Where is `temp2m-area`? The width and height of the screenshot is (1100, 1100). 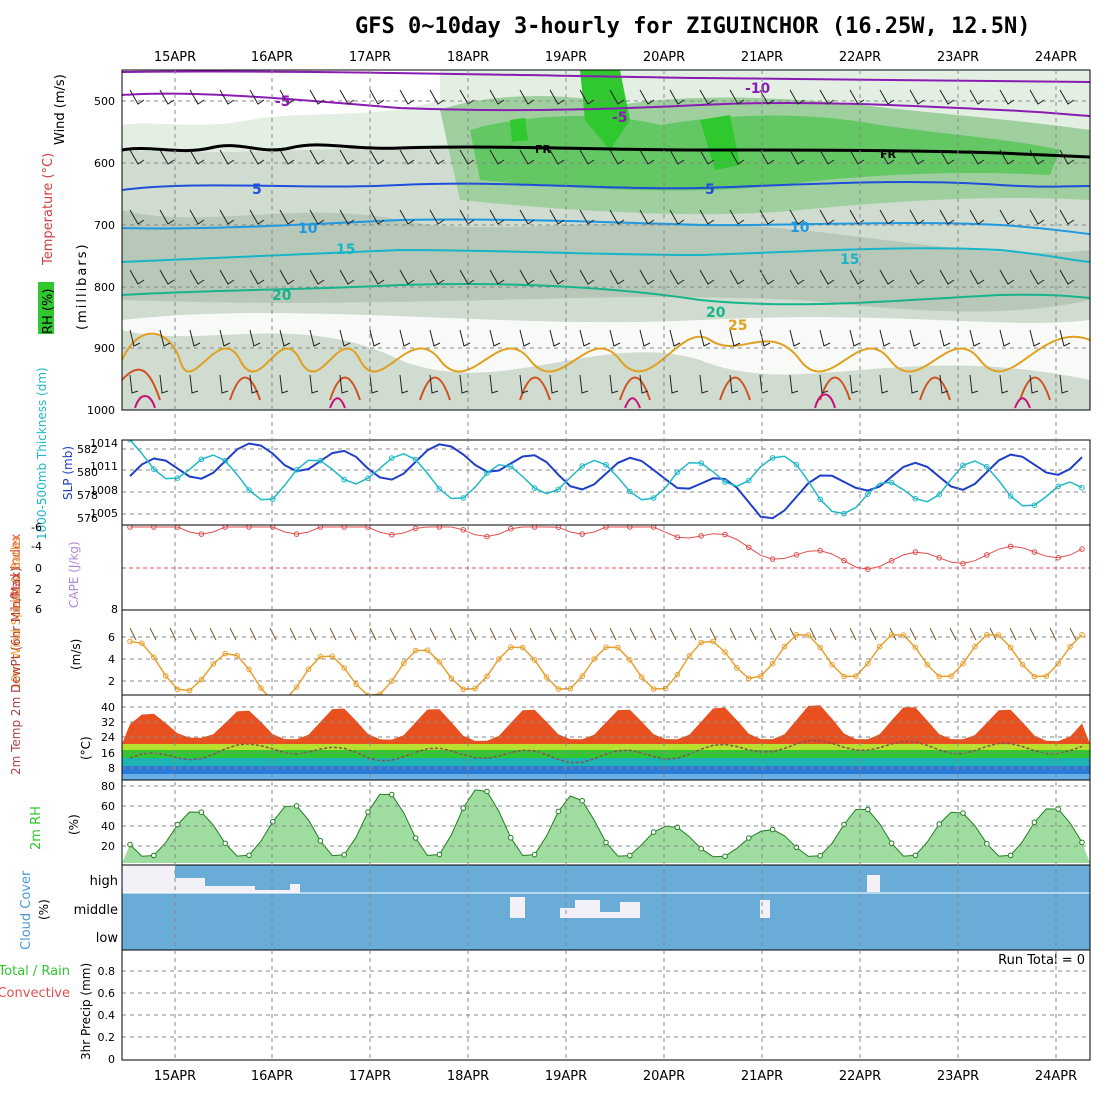
temp2m-area is located at coordinates (606, 724).